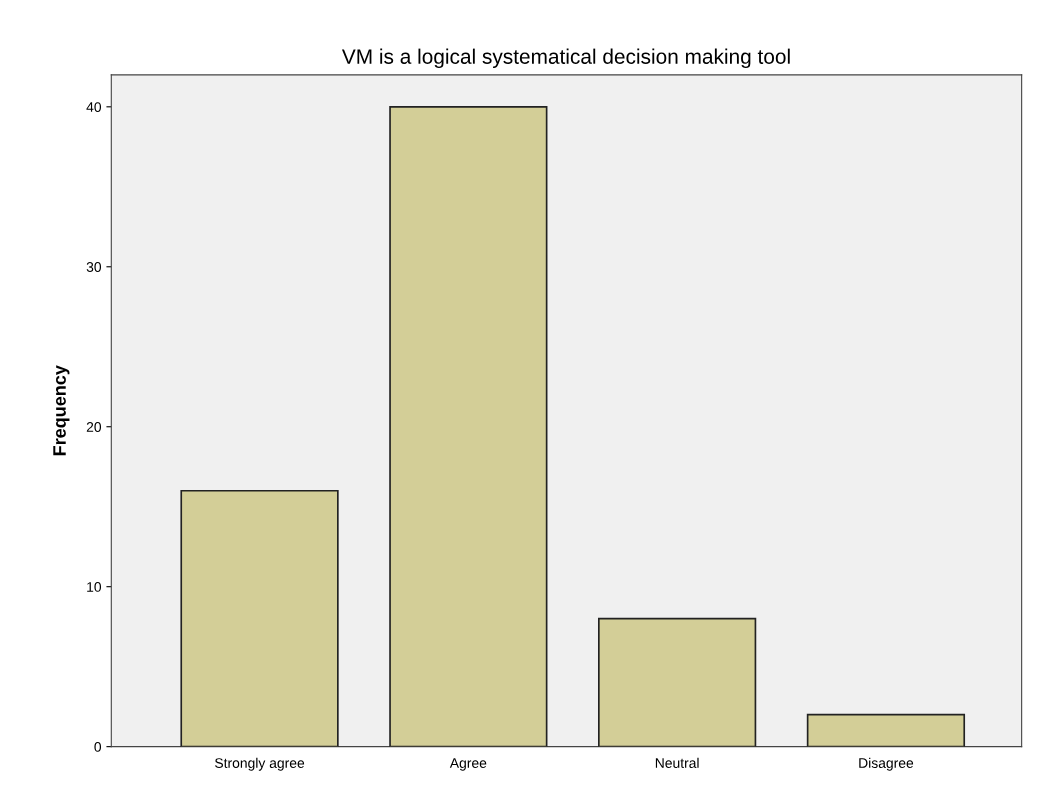  What do you see at coordinates (468, 764) in the screenshot?
I see `x-tick-label: Agree` at bounding box center [468, 764].